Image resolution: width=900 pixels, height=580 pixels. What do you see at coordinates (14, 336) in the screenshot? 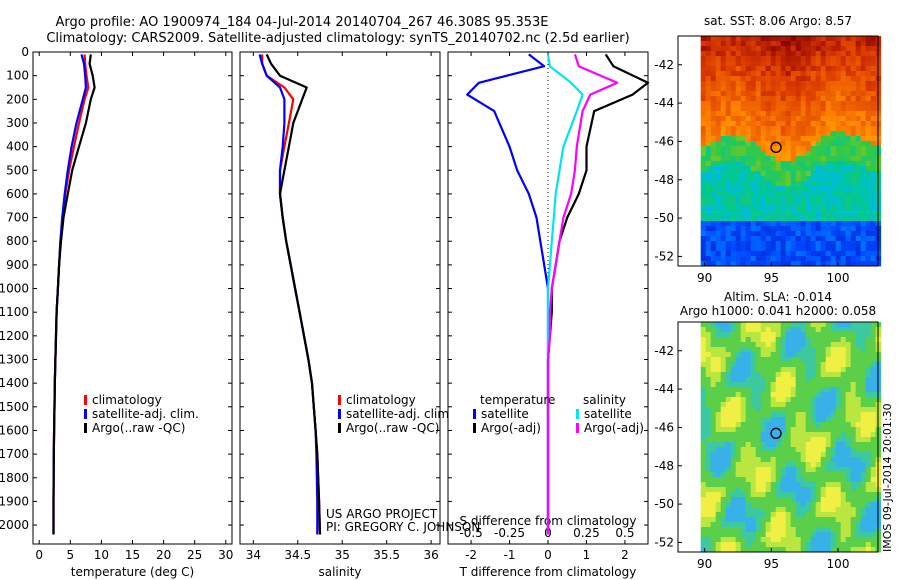
I see `y-tick-label: 1200` at bounding box center [14, 336].